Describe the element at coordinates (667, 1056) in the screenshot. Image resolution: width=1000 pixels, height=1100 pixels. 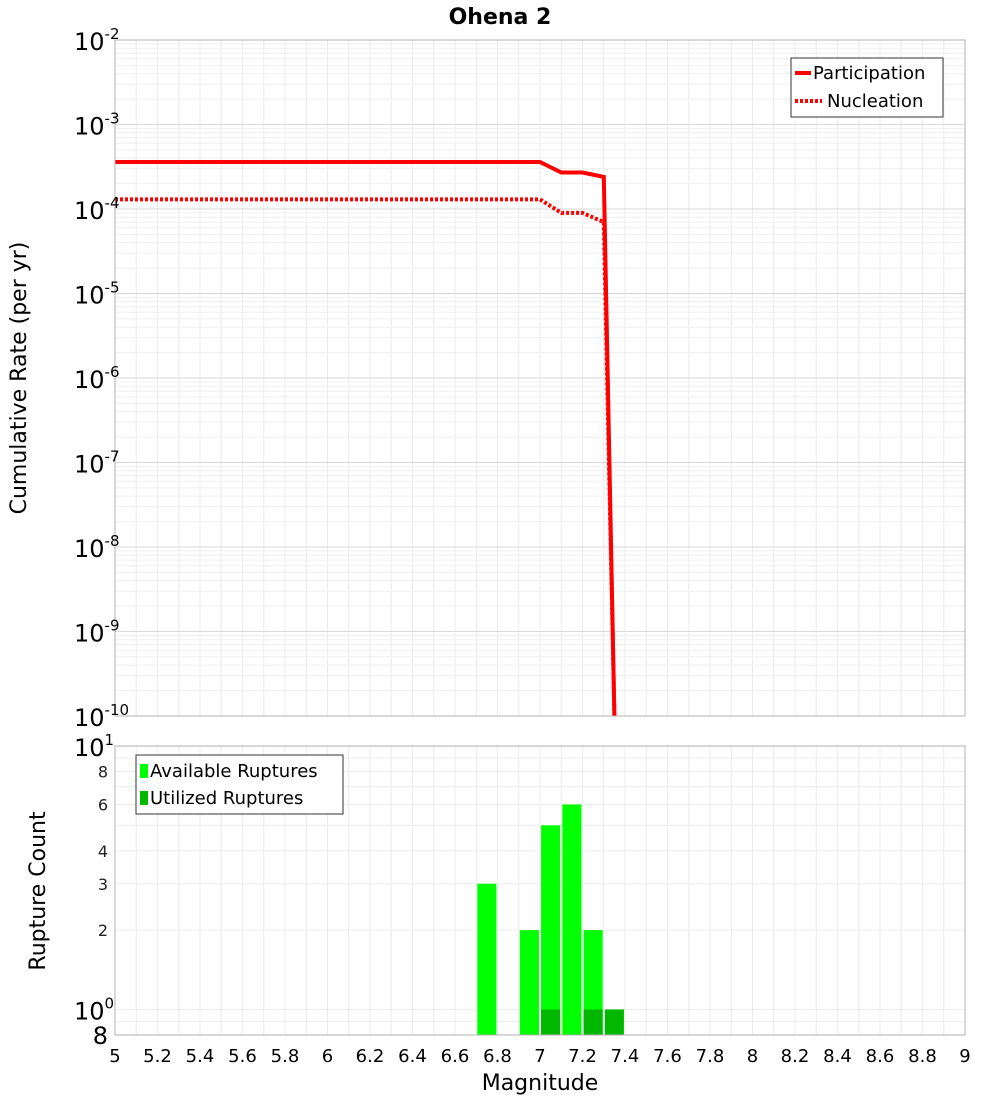
I see `x-tick-label: 7.6` at that location.